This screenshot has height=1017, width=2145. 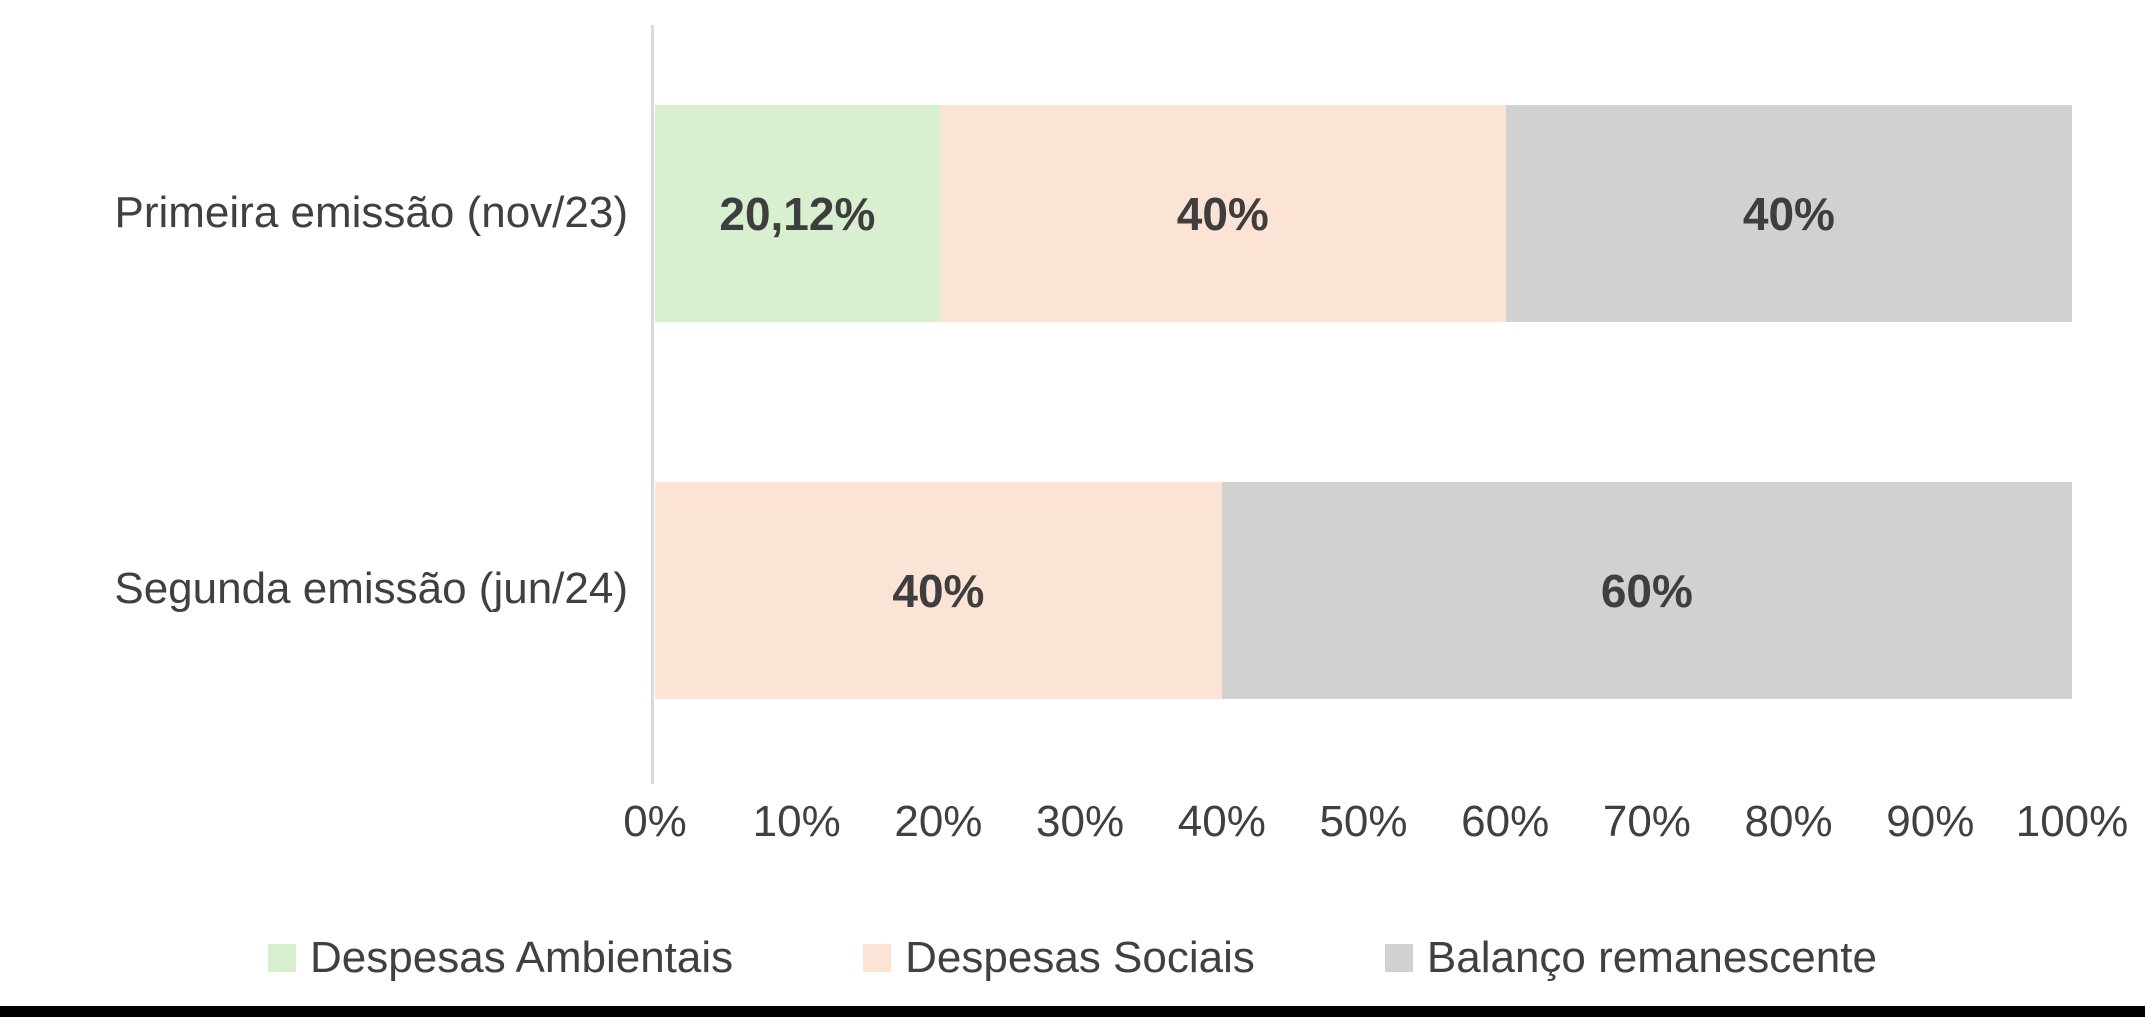 I want to click on legend-label: Despesas Ambientais, so click(x=522, y=957).